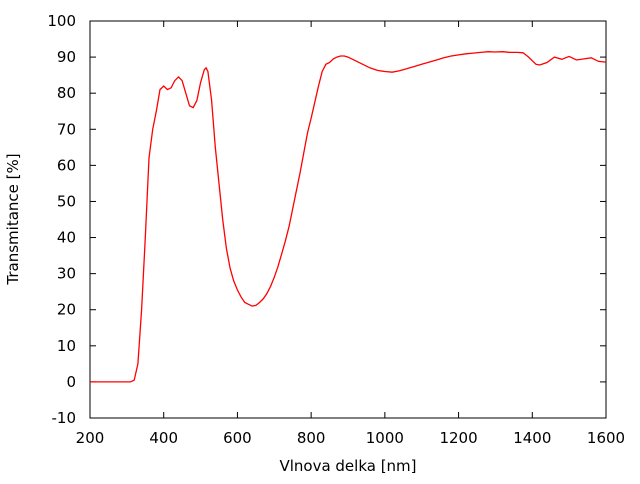 The width and height of the screenshot is (640, 484). Describe the element at coordinates (66, 57) in the screenshot. I see `y-tick-label: 90` at that location.